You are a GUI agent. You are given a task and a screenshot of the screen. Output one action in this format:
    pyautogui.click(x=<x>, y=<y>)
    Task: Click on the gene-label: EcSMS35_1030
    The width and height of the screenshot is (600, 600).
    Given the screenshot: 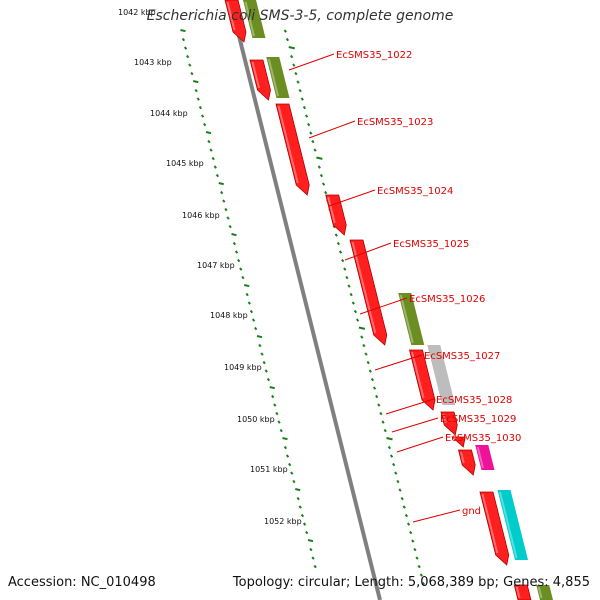 What is the action you would take?
    pyautogui.click(x=483, y=438)
    